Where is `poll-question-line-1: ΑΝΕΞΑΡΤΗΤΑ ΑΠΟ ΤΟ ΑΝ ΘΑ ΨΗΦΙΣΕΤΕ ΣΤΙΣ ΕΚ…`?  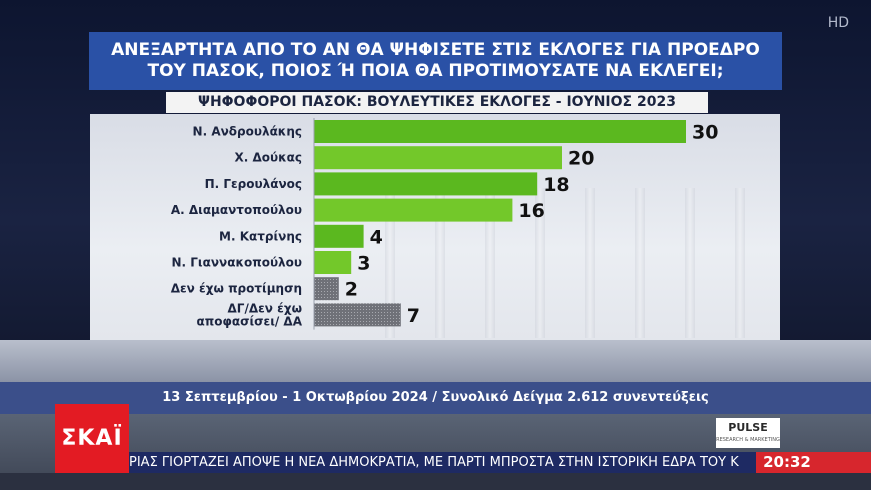
poll-question-line-1: ΑΝΕΞΑΡΤΗΤΑ ΑΠΟ ΤΟ ΑΝ ΘΑ ΨΗΦΙΣΕΤΕ ΣΤΙΣ ΕΚ… is located at coordinates (435, 50).